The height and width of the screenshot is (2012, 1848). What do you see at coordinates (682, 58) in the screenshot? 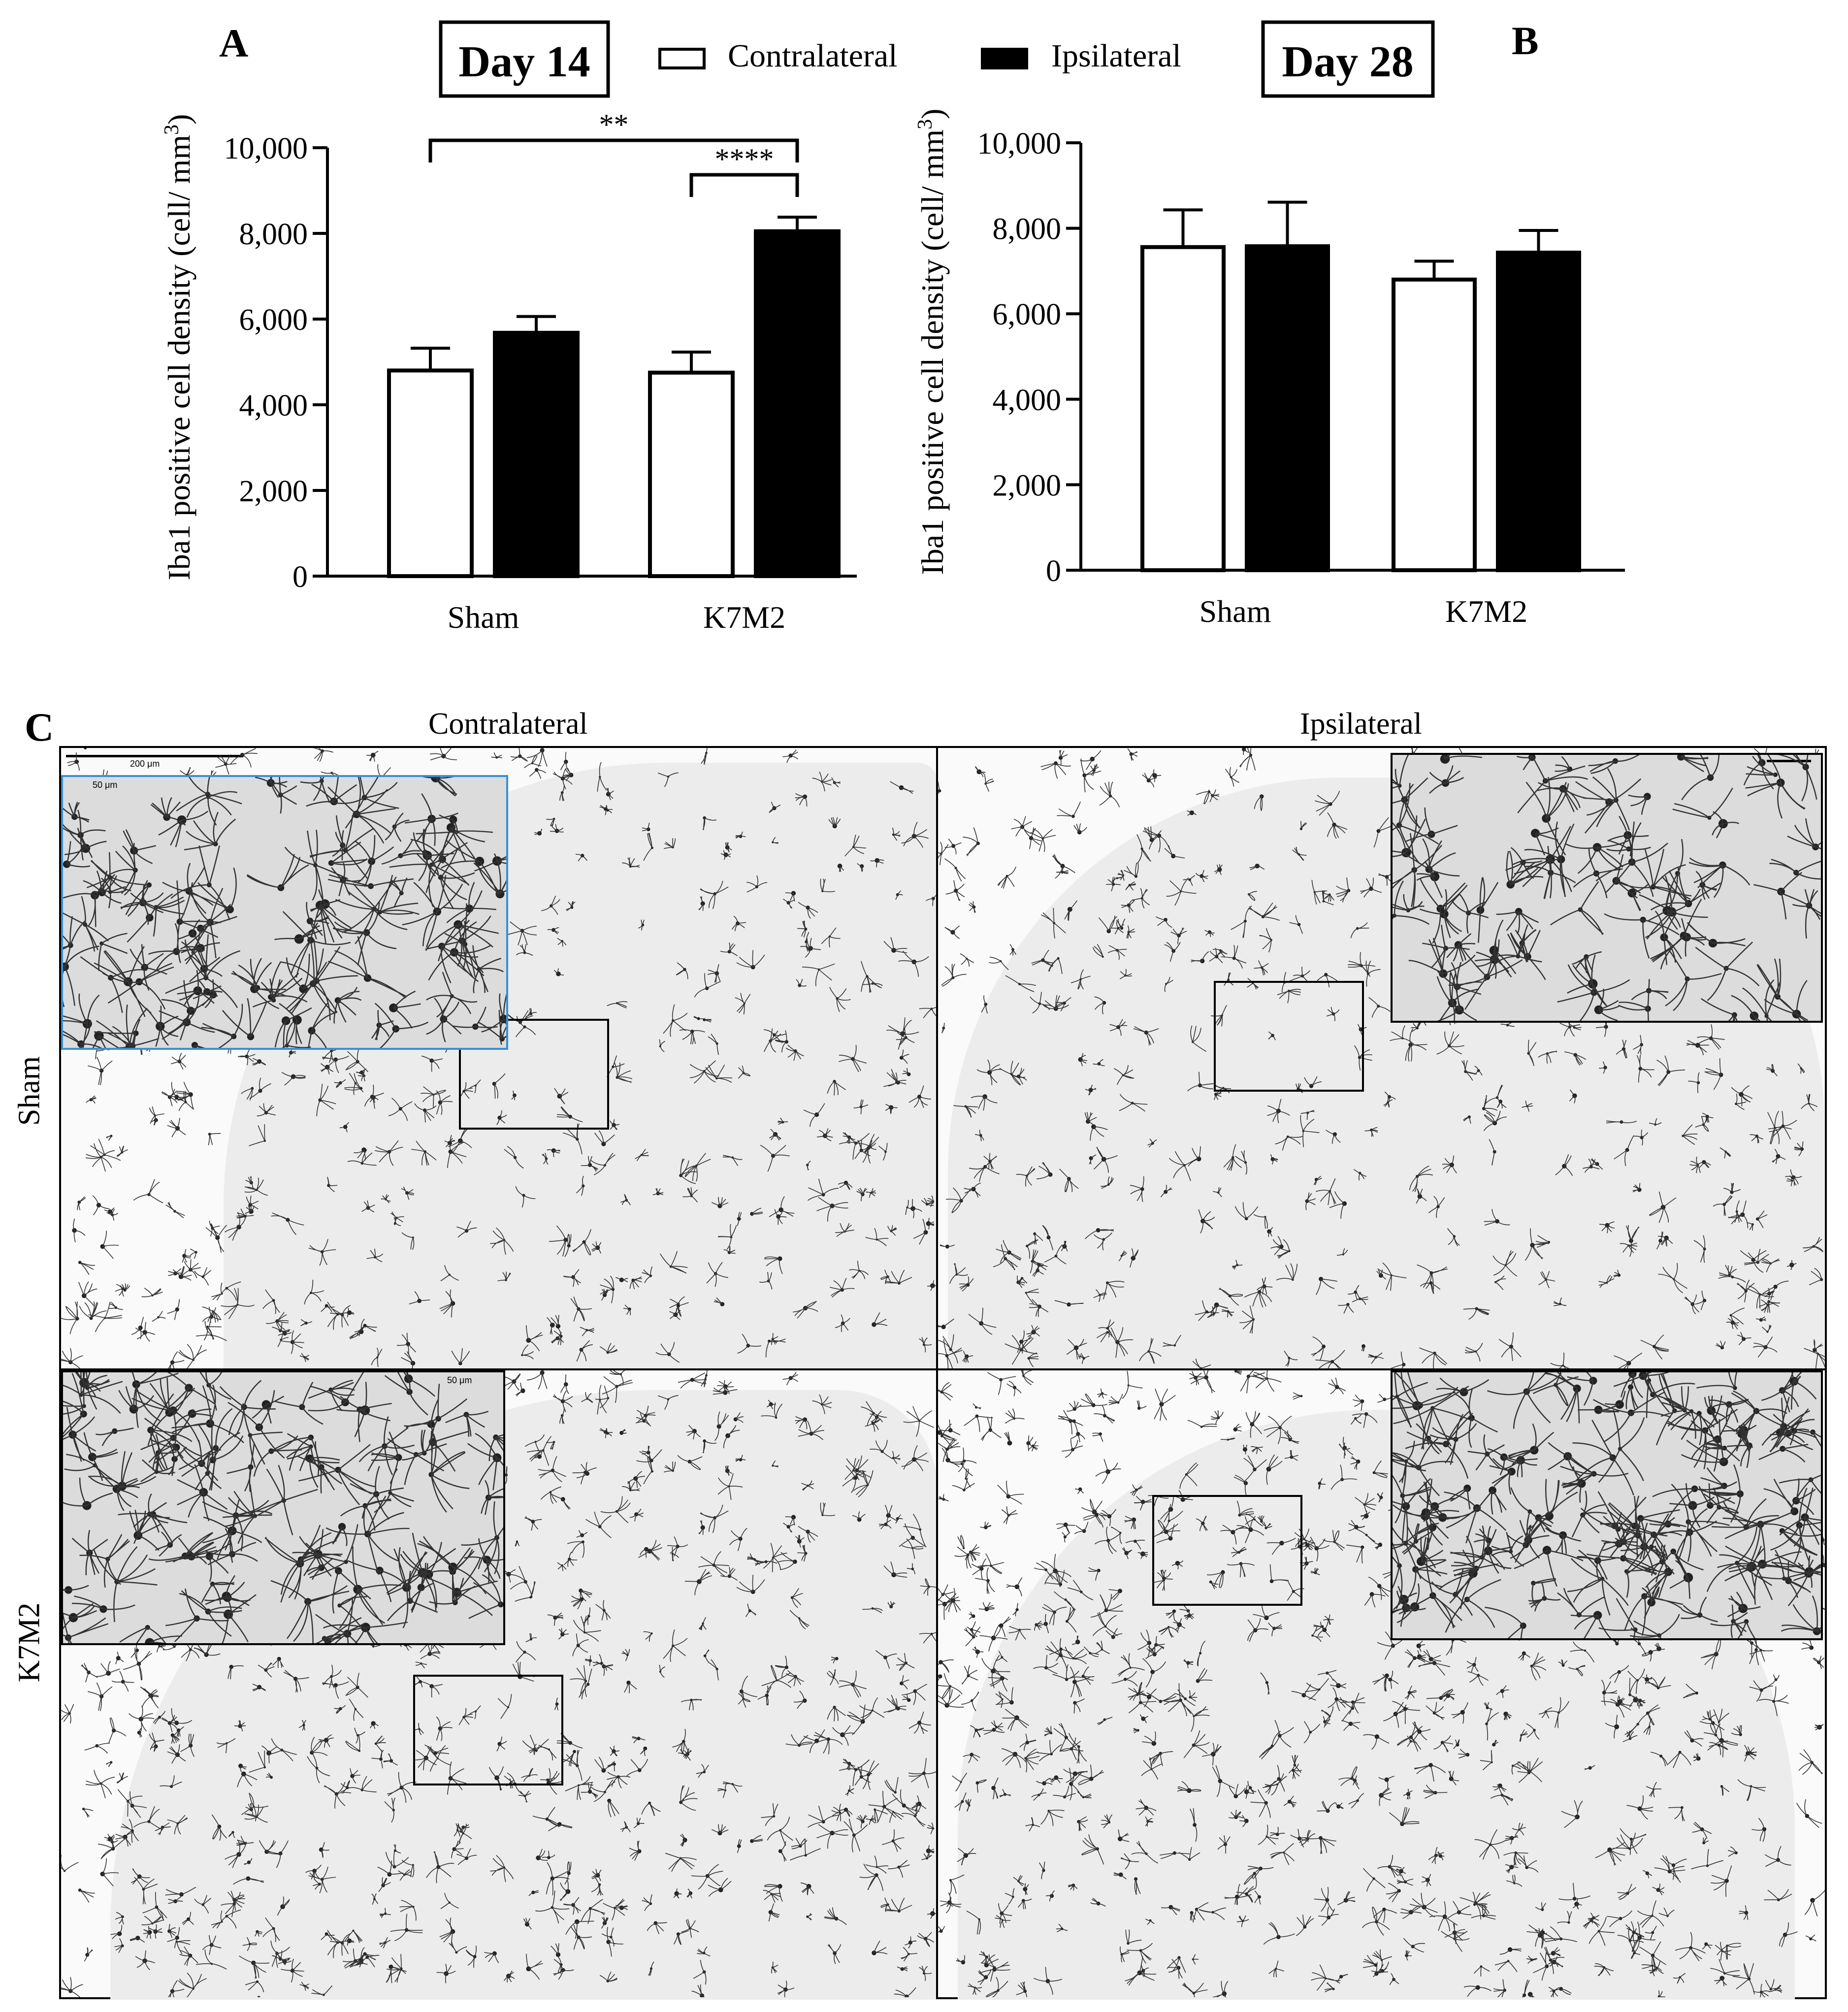
I see `legend-swatch-contralateral` at bounding box center [682, 58].